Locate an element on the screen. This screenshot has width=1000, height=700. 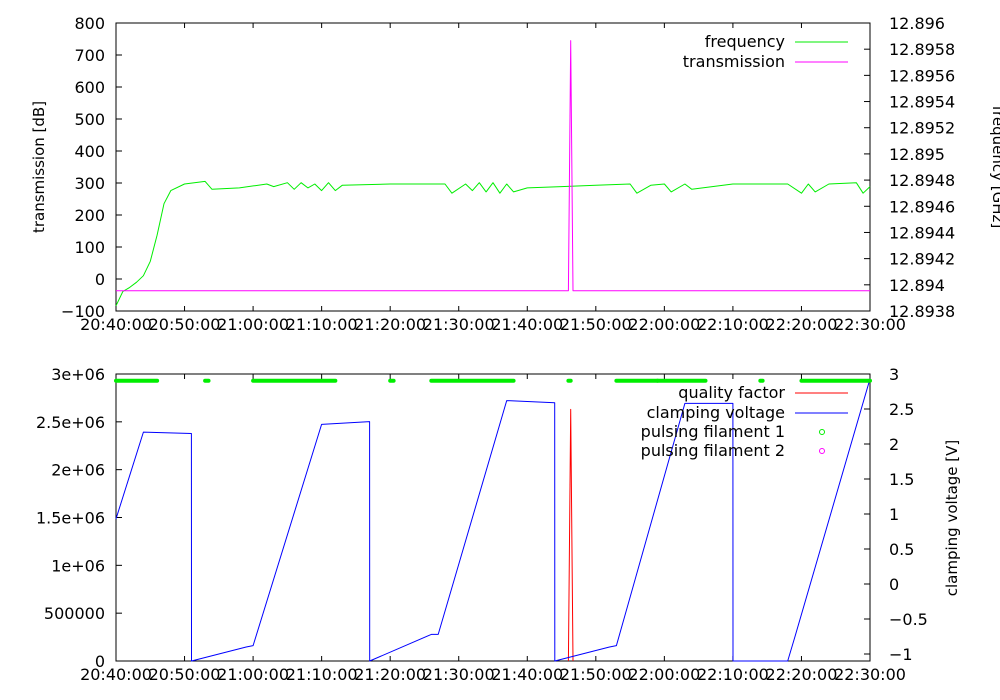
y2-tick-label: 2.5 is located at coordinates (901, 409).